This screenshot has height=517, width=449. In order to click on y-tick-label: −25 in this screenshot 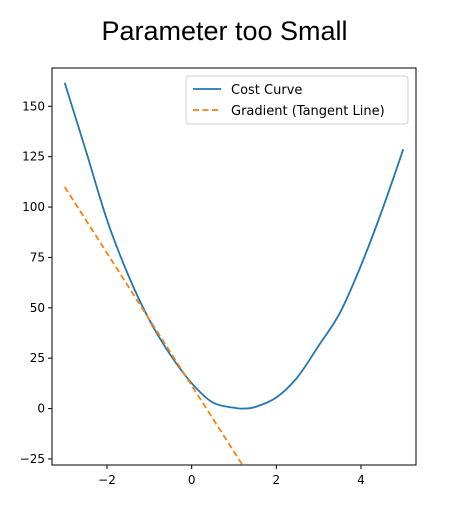, I will do `click(32, 459)`.